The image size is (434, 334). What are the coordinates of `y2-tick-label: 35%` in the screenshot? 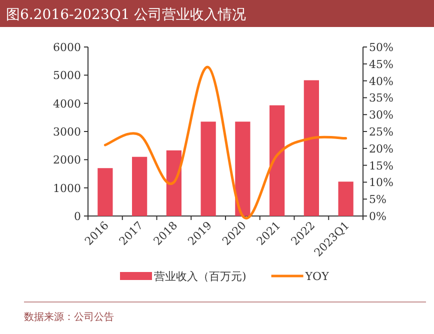 It's located at (381, 98).